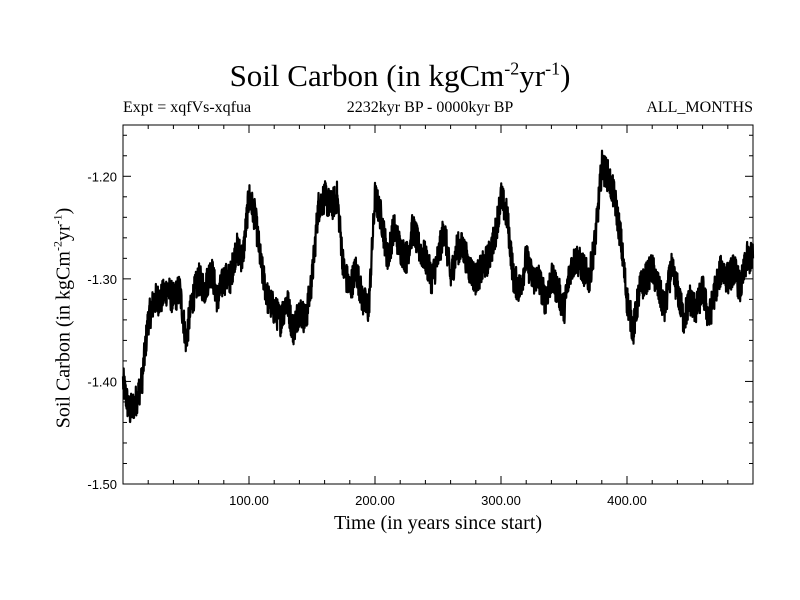 The height and width of the screenshot is (600, 800). What do you see at coordinates (249, 500) in the screenshot?
I see `x-tick-label: 100.00` at bounding box center [249, 500].